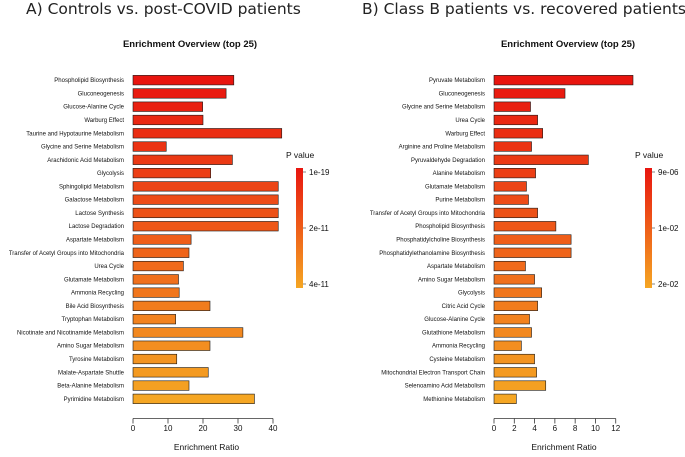  What do you see at coordinates (448, 161) in the screenshot?
I see `category-label: Pyruvaldehyde Degradation` at bounding box center [448, 161].